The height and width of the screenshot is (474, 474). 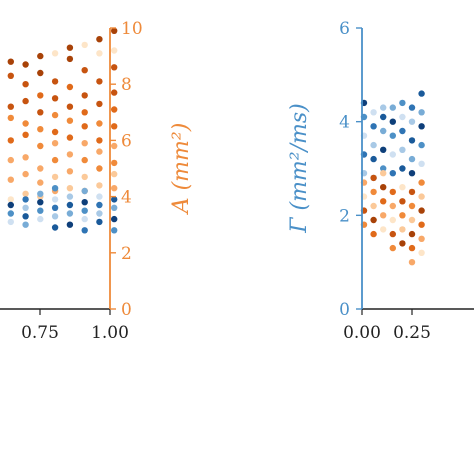 What do you see at coordinates (75, 326) in the screenshot?
I see `left-x-ticks: 0.75 1.00` at bounding box center [75, 326].